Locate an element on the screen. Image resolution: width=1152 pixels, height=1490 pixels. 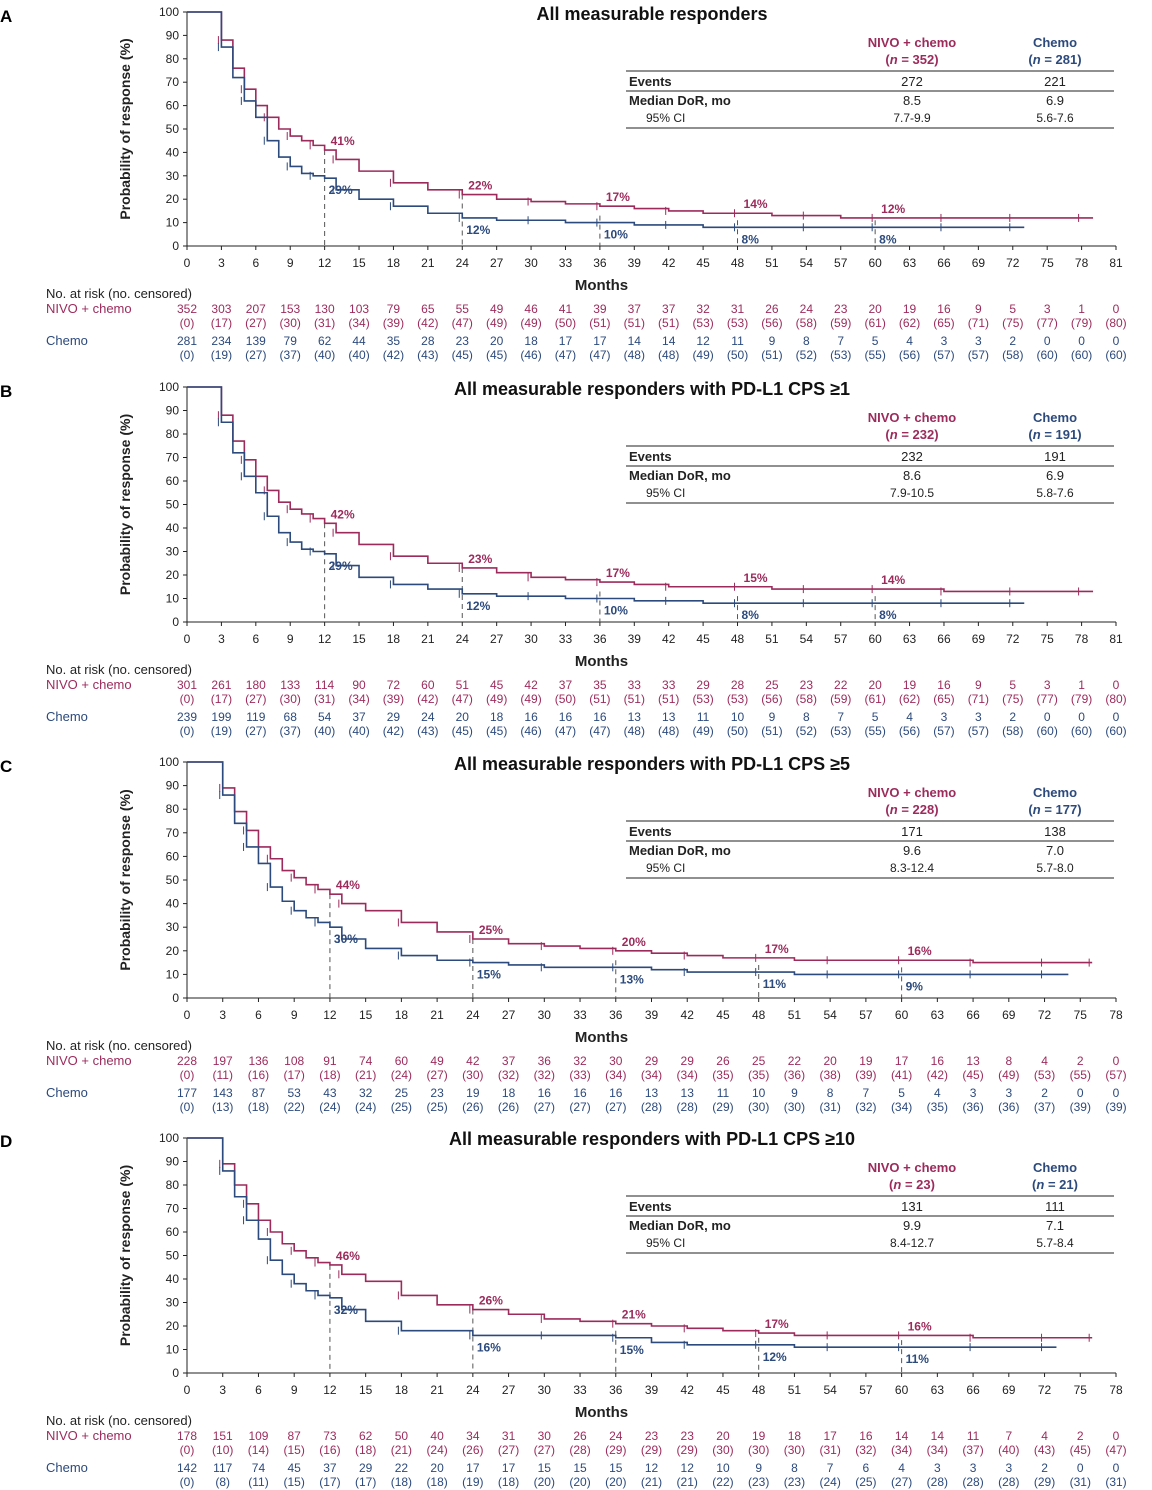
chemo-curve is located at coordinates (622, 1242).